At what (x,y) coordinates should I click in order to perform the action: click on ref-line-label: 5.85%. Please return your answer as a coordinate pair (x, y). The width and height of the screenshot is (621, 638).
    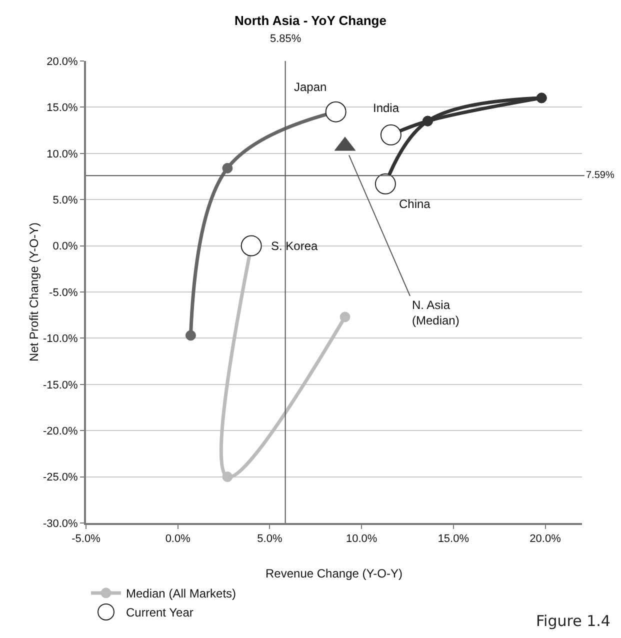
    Looking at the image, I should click on (286, 39).